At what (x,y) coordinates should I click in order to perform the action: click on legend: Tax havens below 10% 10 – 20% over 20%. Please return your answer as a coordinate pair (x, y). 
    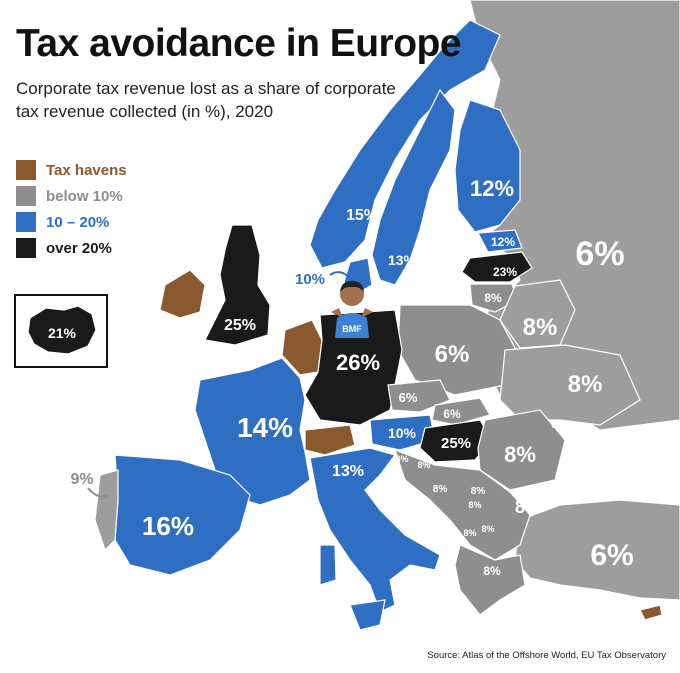
    Looking at the image, I should click on (71, 209).